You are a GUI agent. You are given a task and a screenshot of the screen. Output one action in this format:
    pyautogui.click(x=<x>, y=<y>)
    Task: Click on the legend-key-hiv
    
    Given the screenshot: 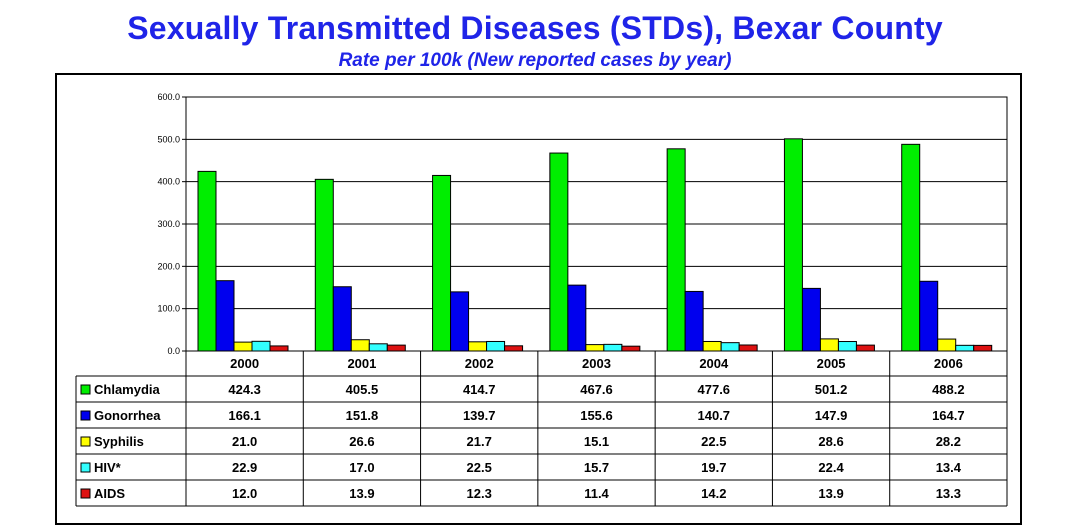 What is the action you would take?
    pyautogui.click(x=85, y=467)
    